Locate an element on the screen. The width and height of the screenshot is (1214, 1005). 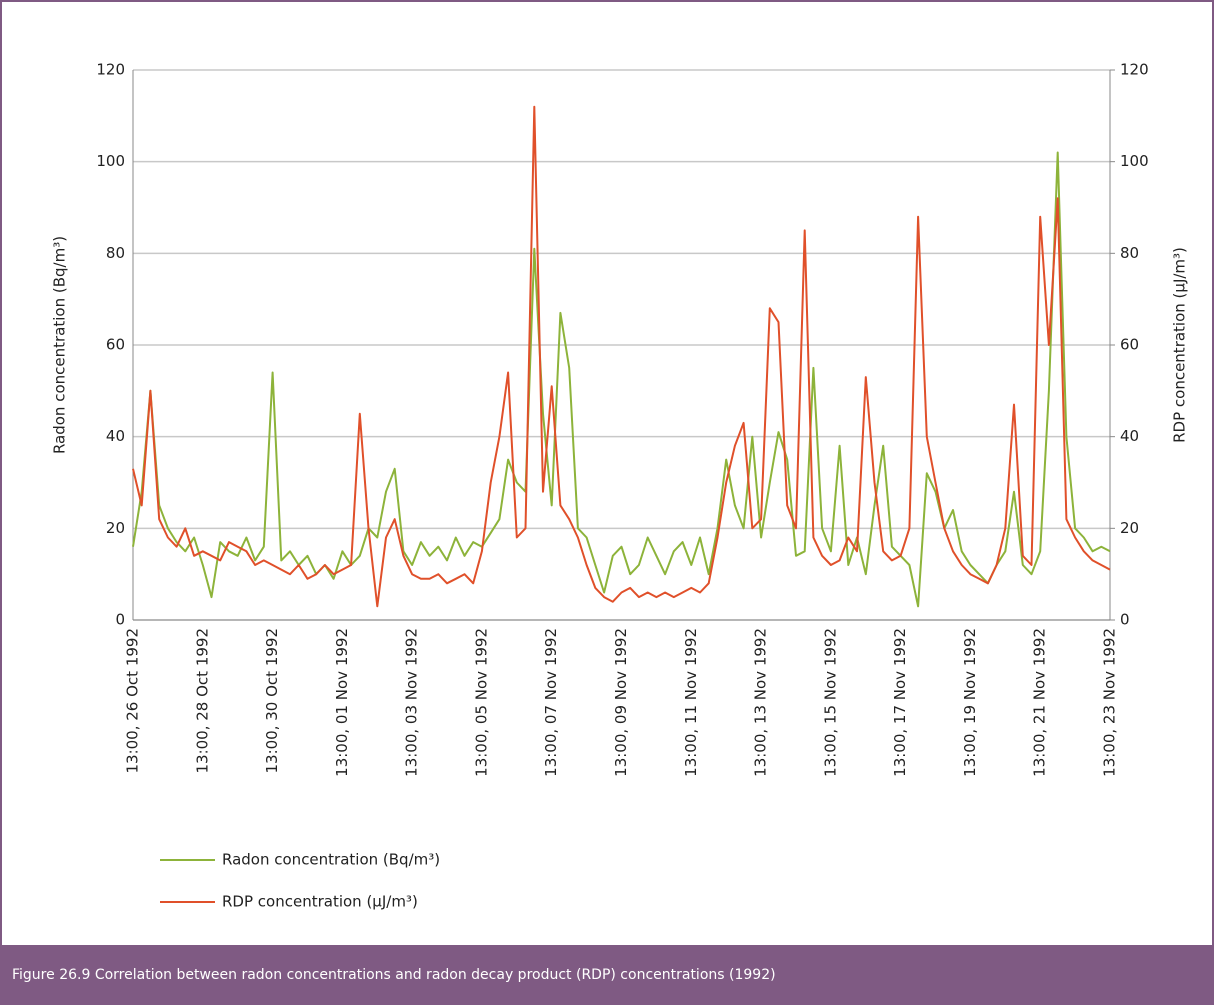
x-tick-label: 13:00, 03 Nov 1992 is located at coordinates (412, 702).